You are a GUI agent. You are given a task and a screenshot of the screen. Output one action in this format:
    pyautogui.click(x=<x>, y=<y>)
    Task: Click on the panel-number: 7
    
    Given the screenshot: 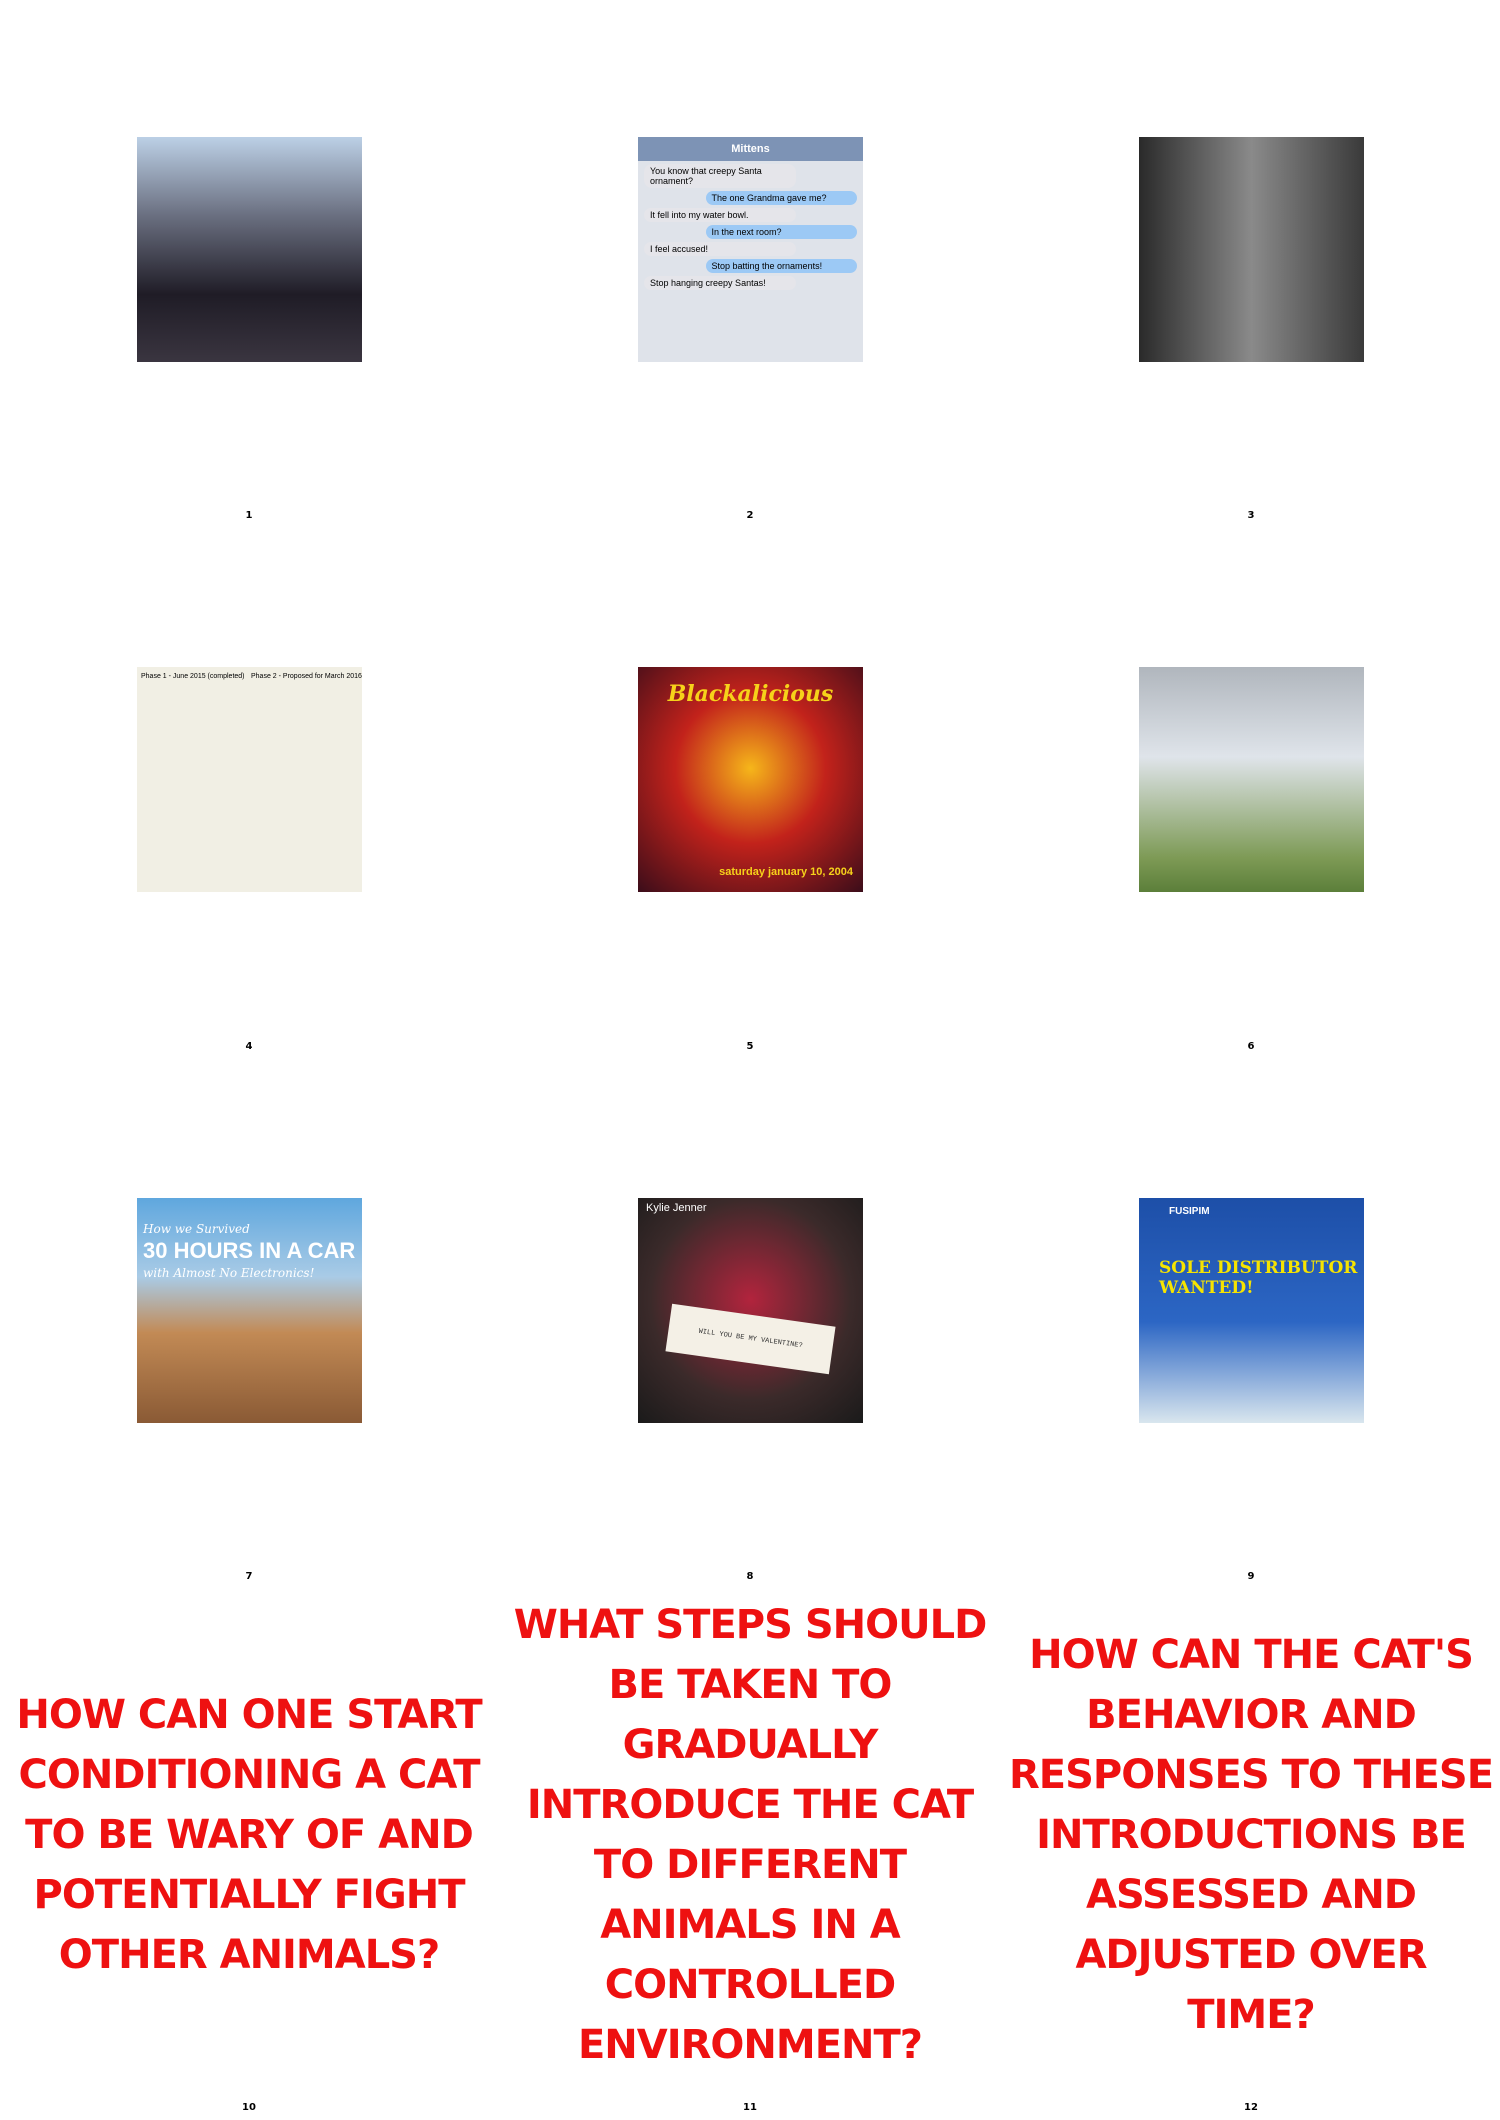 What is the action you would take?
    pyautogui.click(x=249, y=1576)
    